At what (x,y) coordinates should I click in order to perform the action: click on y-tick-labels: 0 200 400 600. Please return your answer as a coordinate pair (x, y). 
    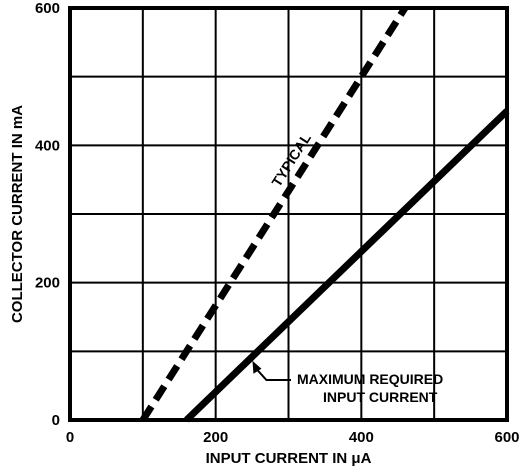
    Looking at the image, I should click on (47, 214).